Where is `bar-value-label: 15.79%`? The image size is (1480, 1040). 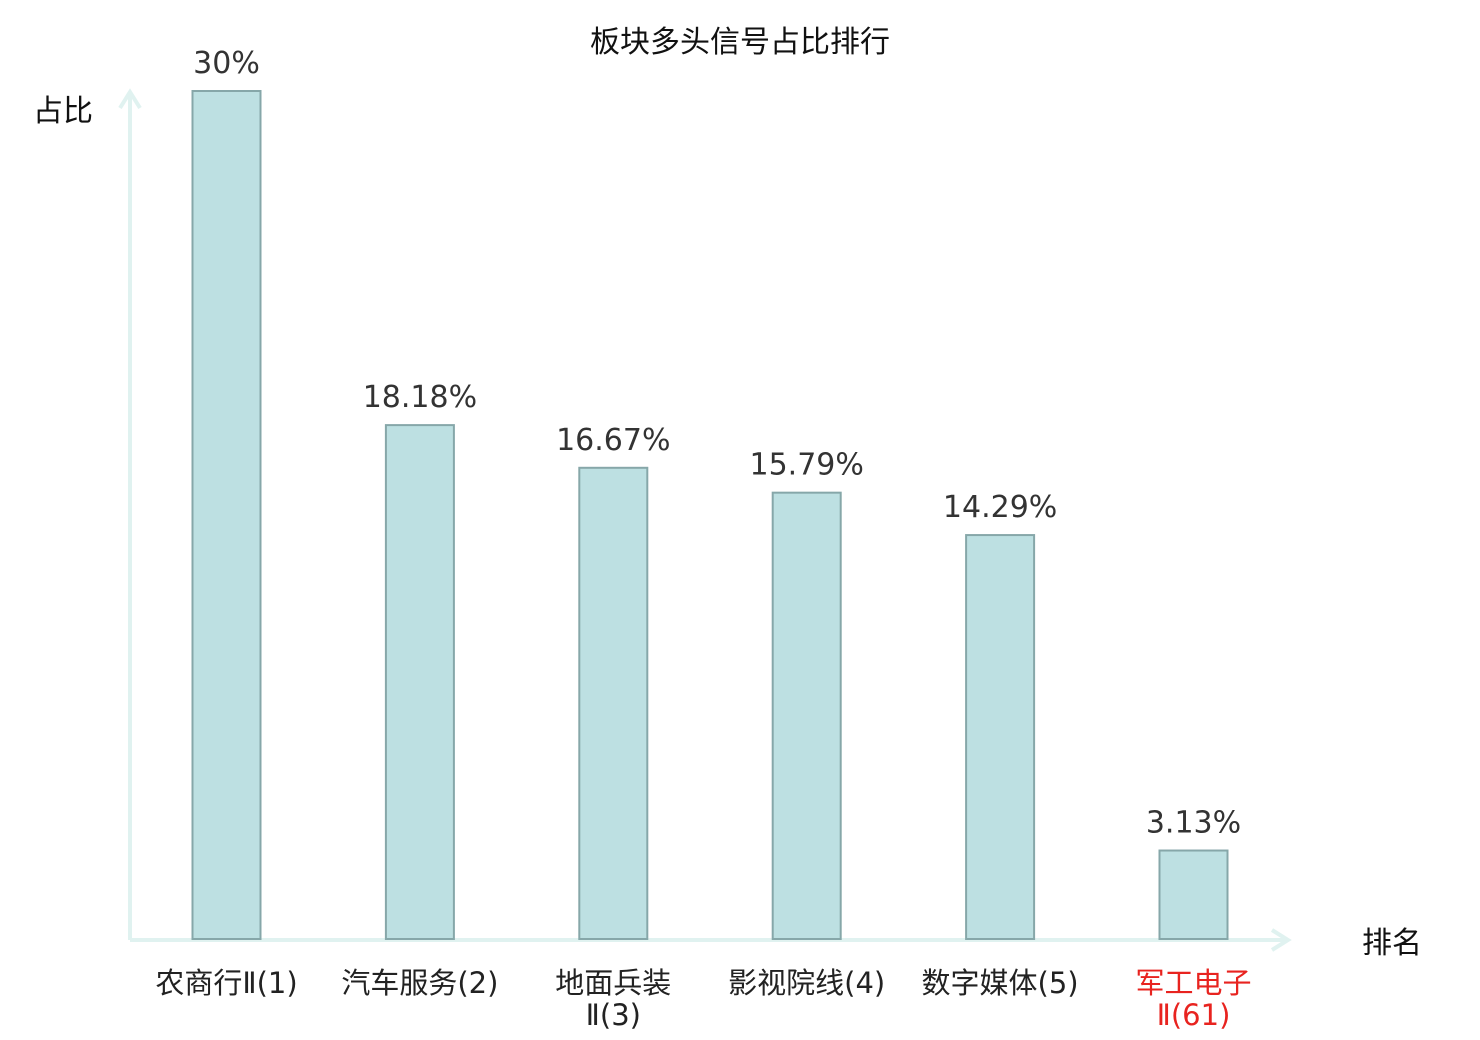 bar-value-label: 15.79% is located at coordinates (807, 465).